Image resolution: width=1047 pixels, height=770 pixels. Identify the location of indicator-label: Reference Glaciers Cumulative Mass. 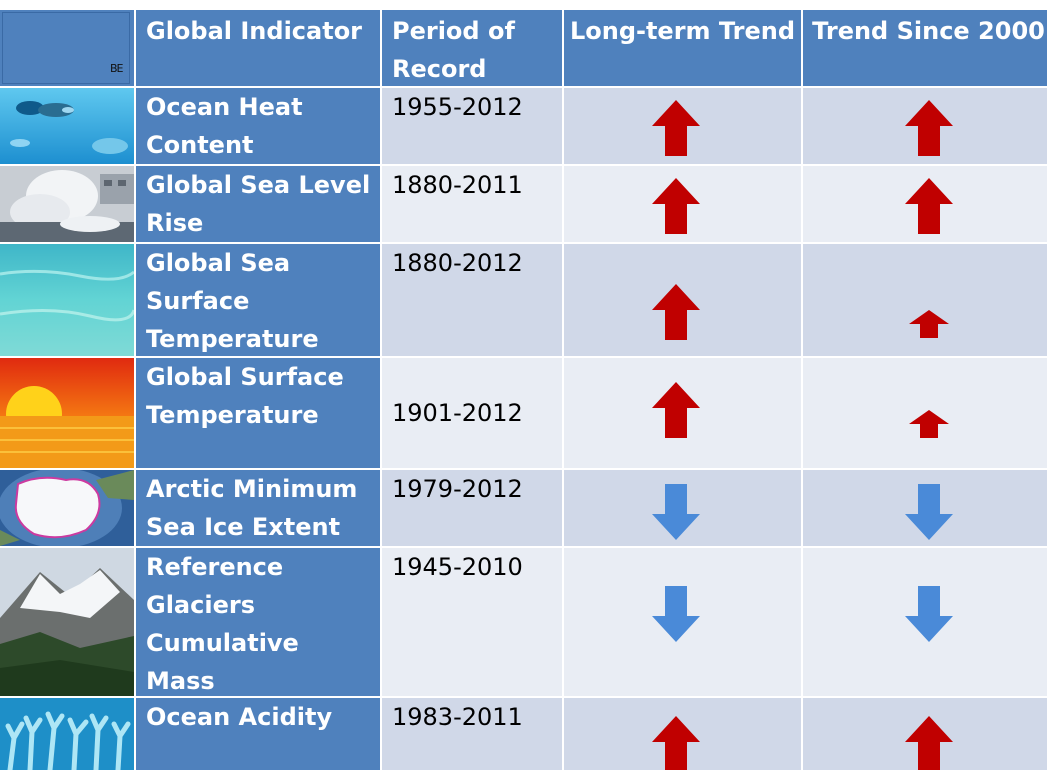
(258, 622).